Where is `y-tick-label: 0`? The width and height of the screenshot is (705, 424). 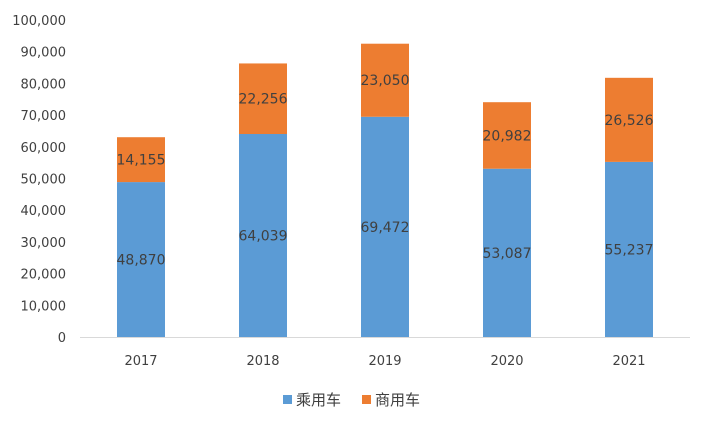 y-tick-label: 0 is located at coordinates (62, 338).